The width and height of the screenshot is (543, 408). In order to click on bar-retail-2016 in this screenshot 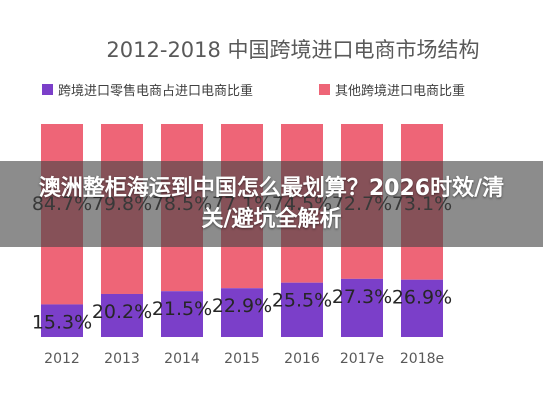, I will do `click(302, 309)`.